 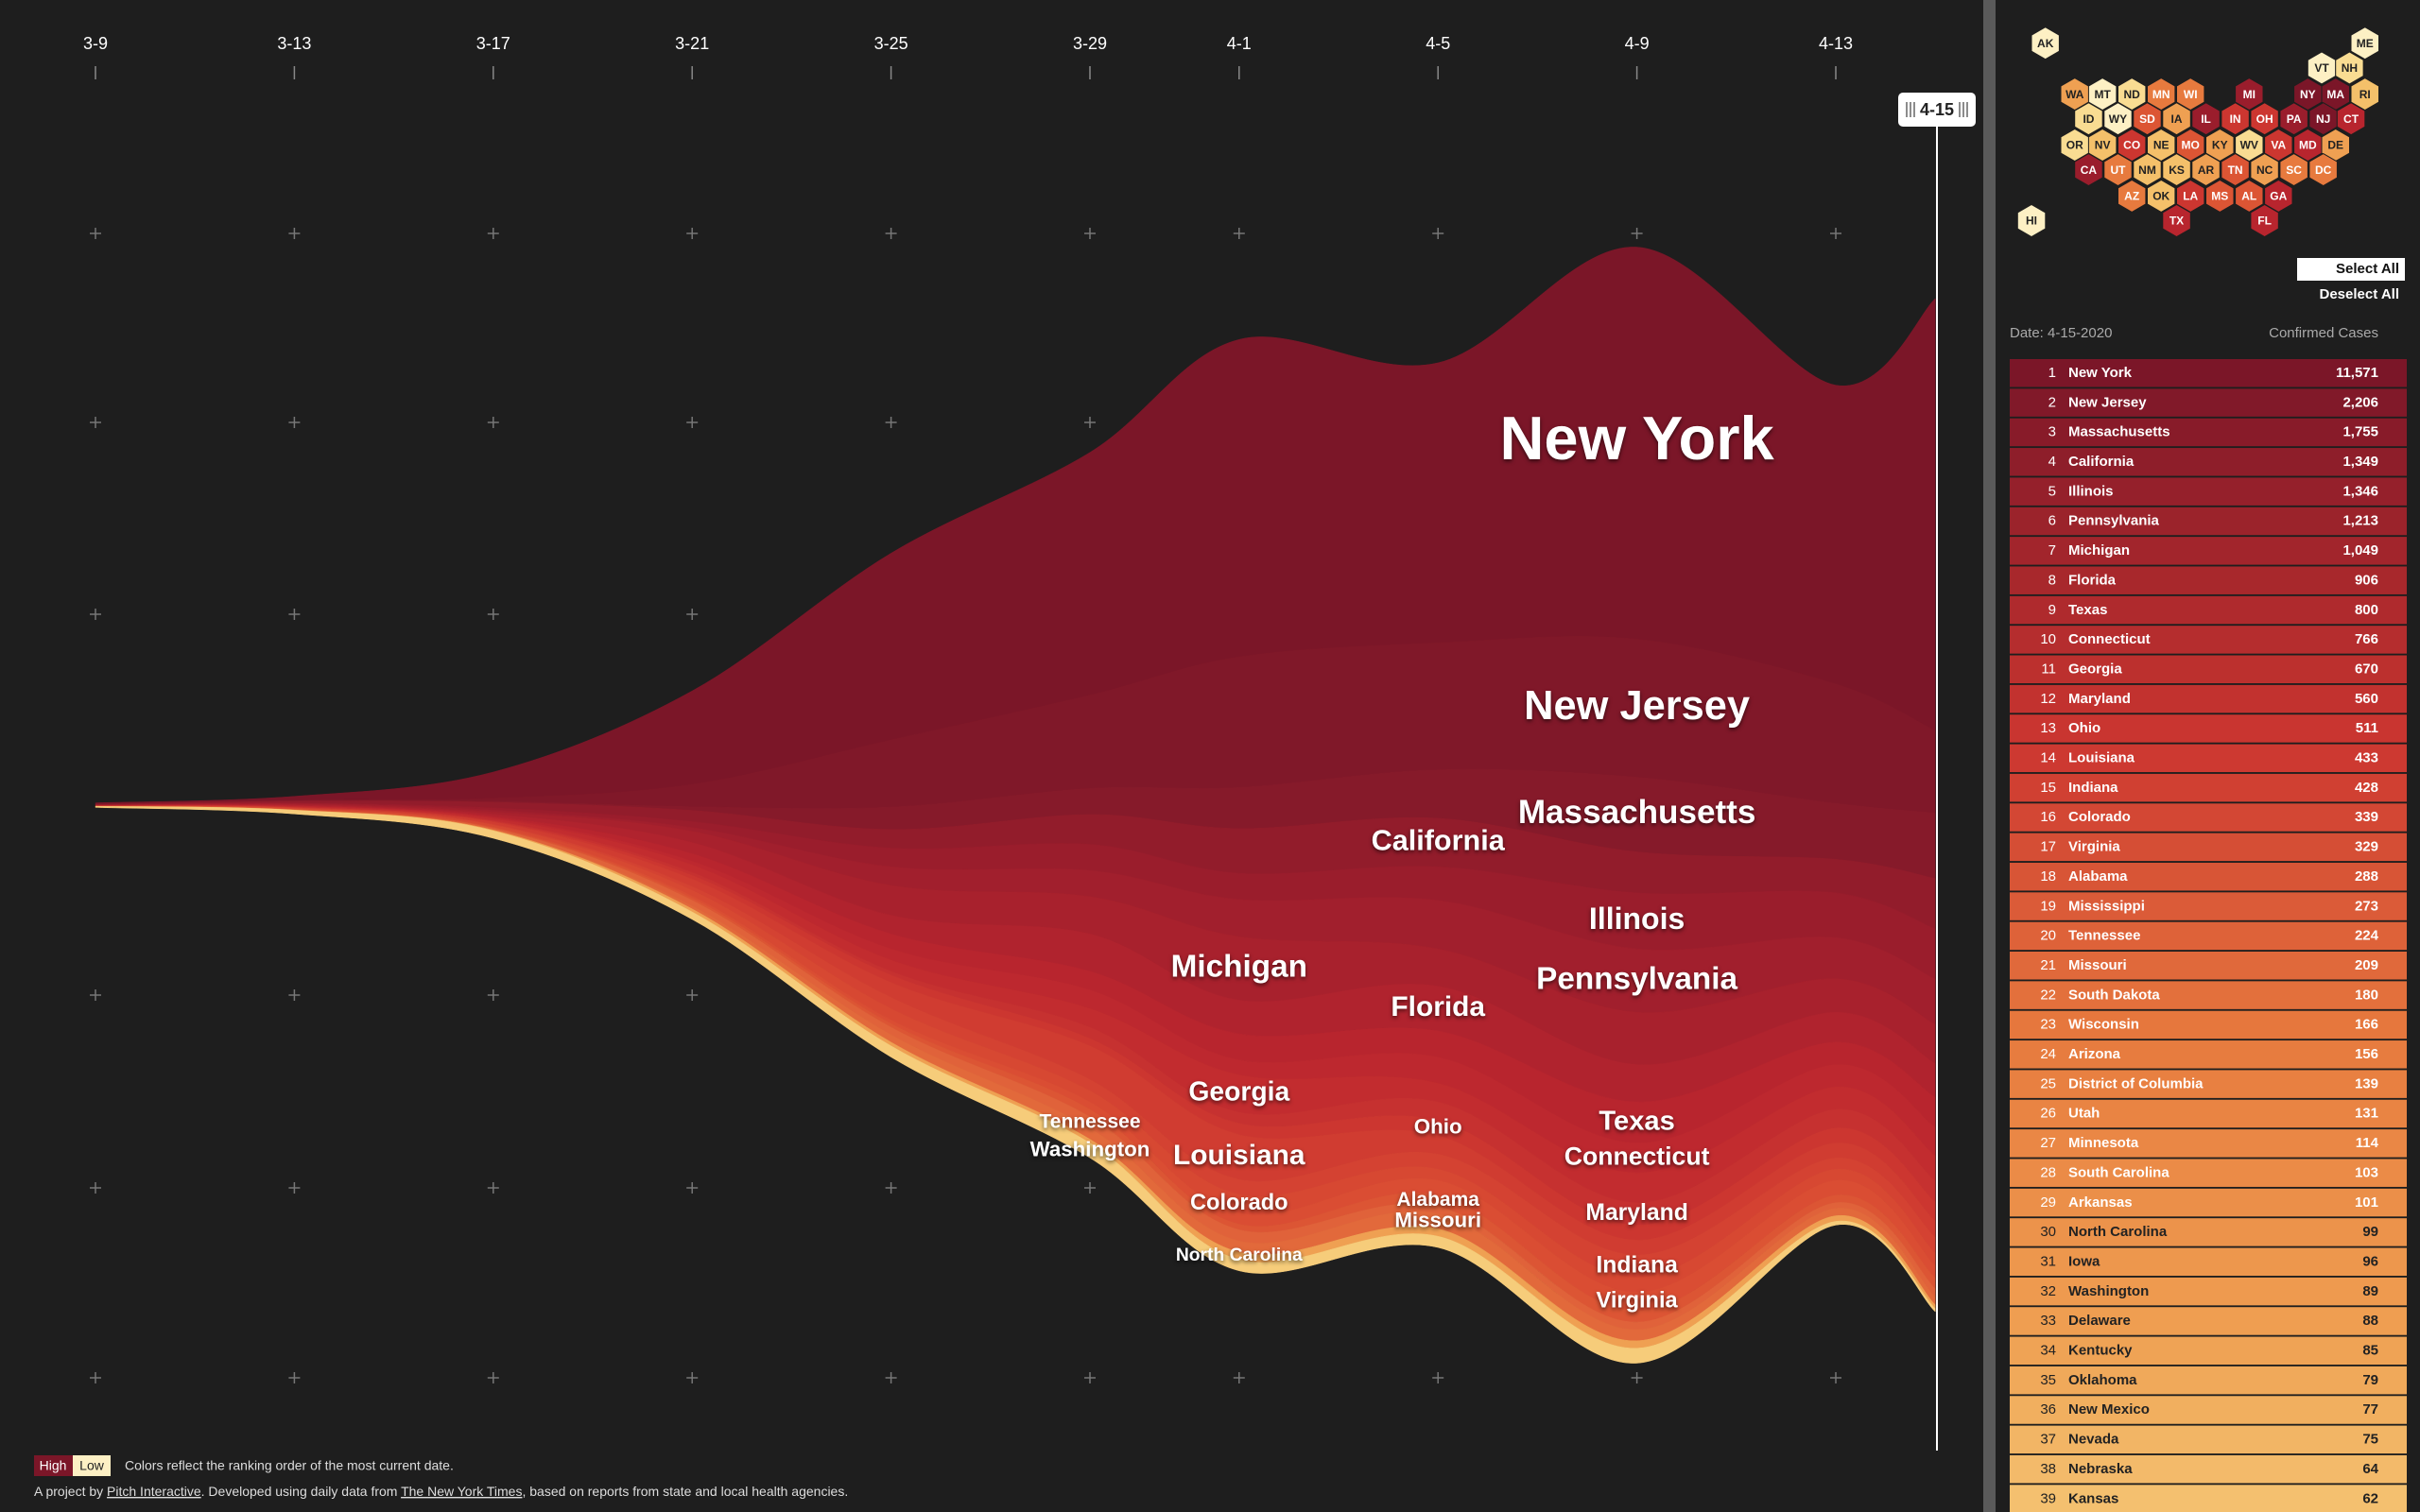 I want to click on state-abbr: KS, so click(x=2177, y=170).